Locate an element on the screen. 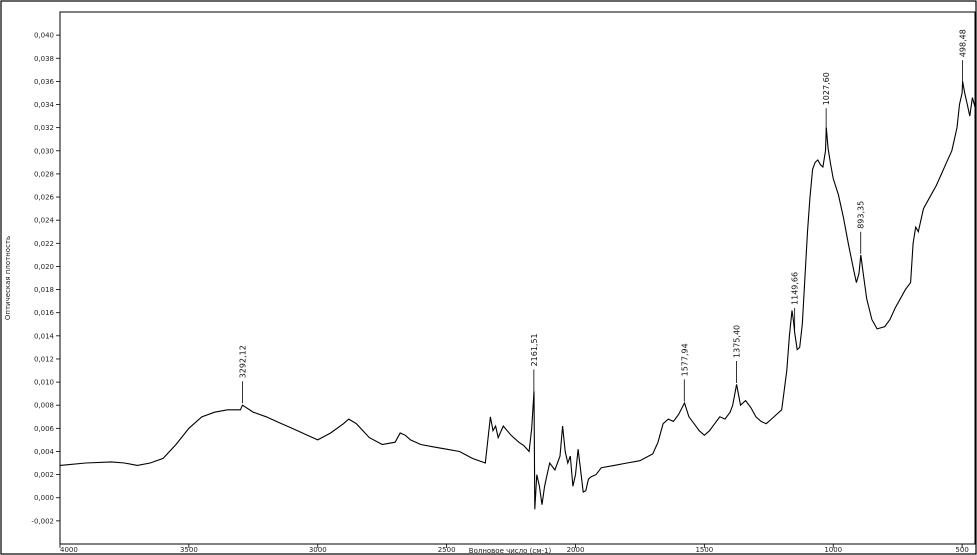  peak-label: 1577,94 is located at coordinates (684, 359).